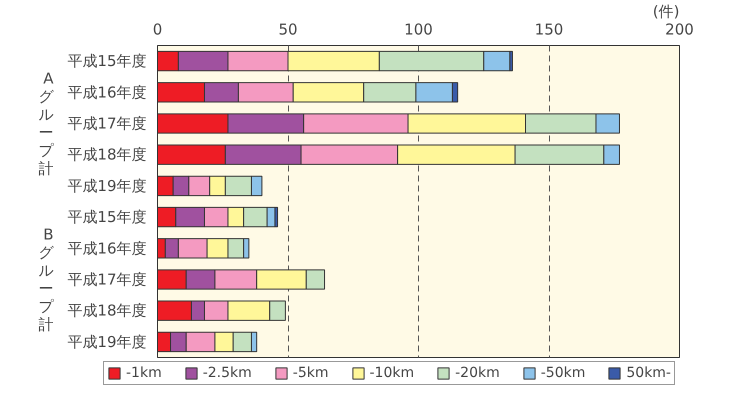 The image size is (752, 414). I want to click on x-tick-label: 200, so click(679, 29).